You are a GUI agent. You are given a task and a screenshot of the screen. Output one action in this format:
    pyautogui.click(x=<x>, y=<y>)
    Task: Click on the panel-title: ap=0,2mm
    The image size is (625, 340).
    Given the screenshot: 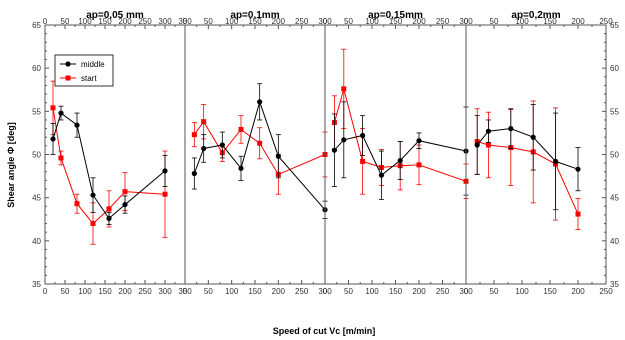 What is the action you would take?
    pyautogui.click(x=535, y=15)
    